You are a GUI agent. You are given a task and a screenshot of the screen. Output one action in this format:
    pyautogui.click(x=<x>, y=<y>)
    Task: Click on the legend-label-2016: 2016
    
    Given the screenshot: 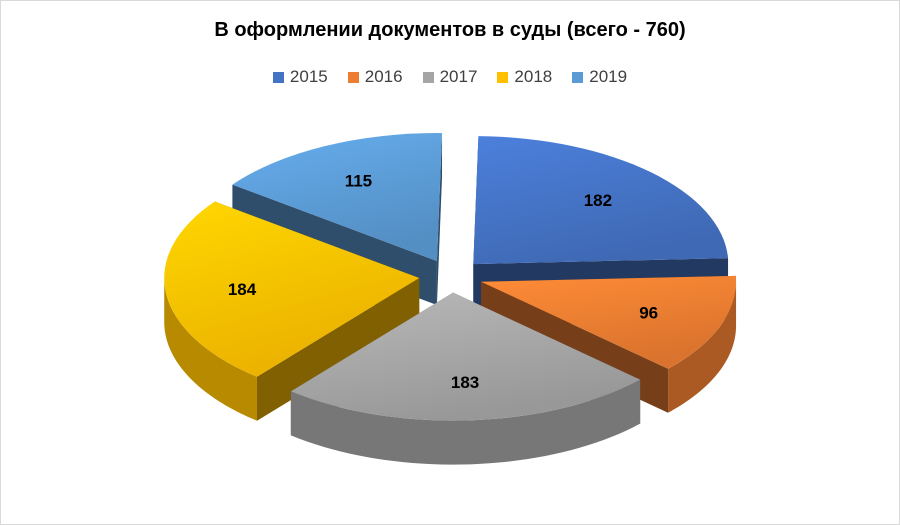 What is the action you would take?
    pyautogui.click(x=383, y=76)
    